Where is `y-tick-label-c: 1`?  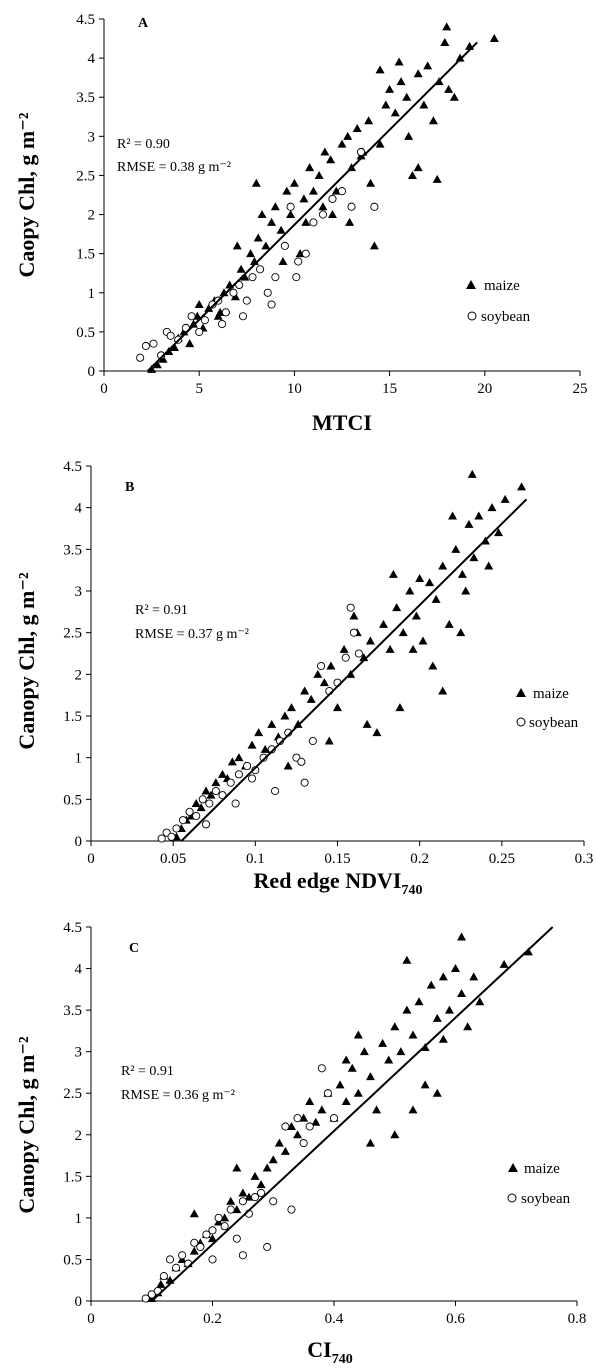
y-tick-label-c: 1 is located at coordinates (79, 1219).